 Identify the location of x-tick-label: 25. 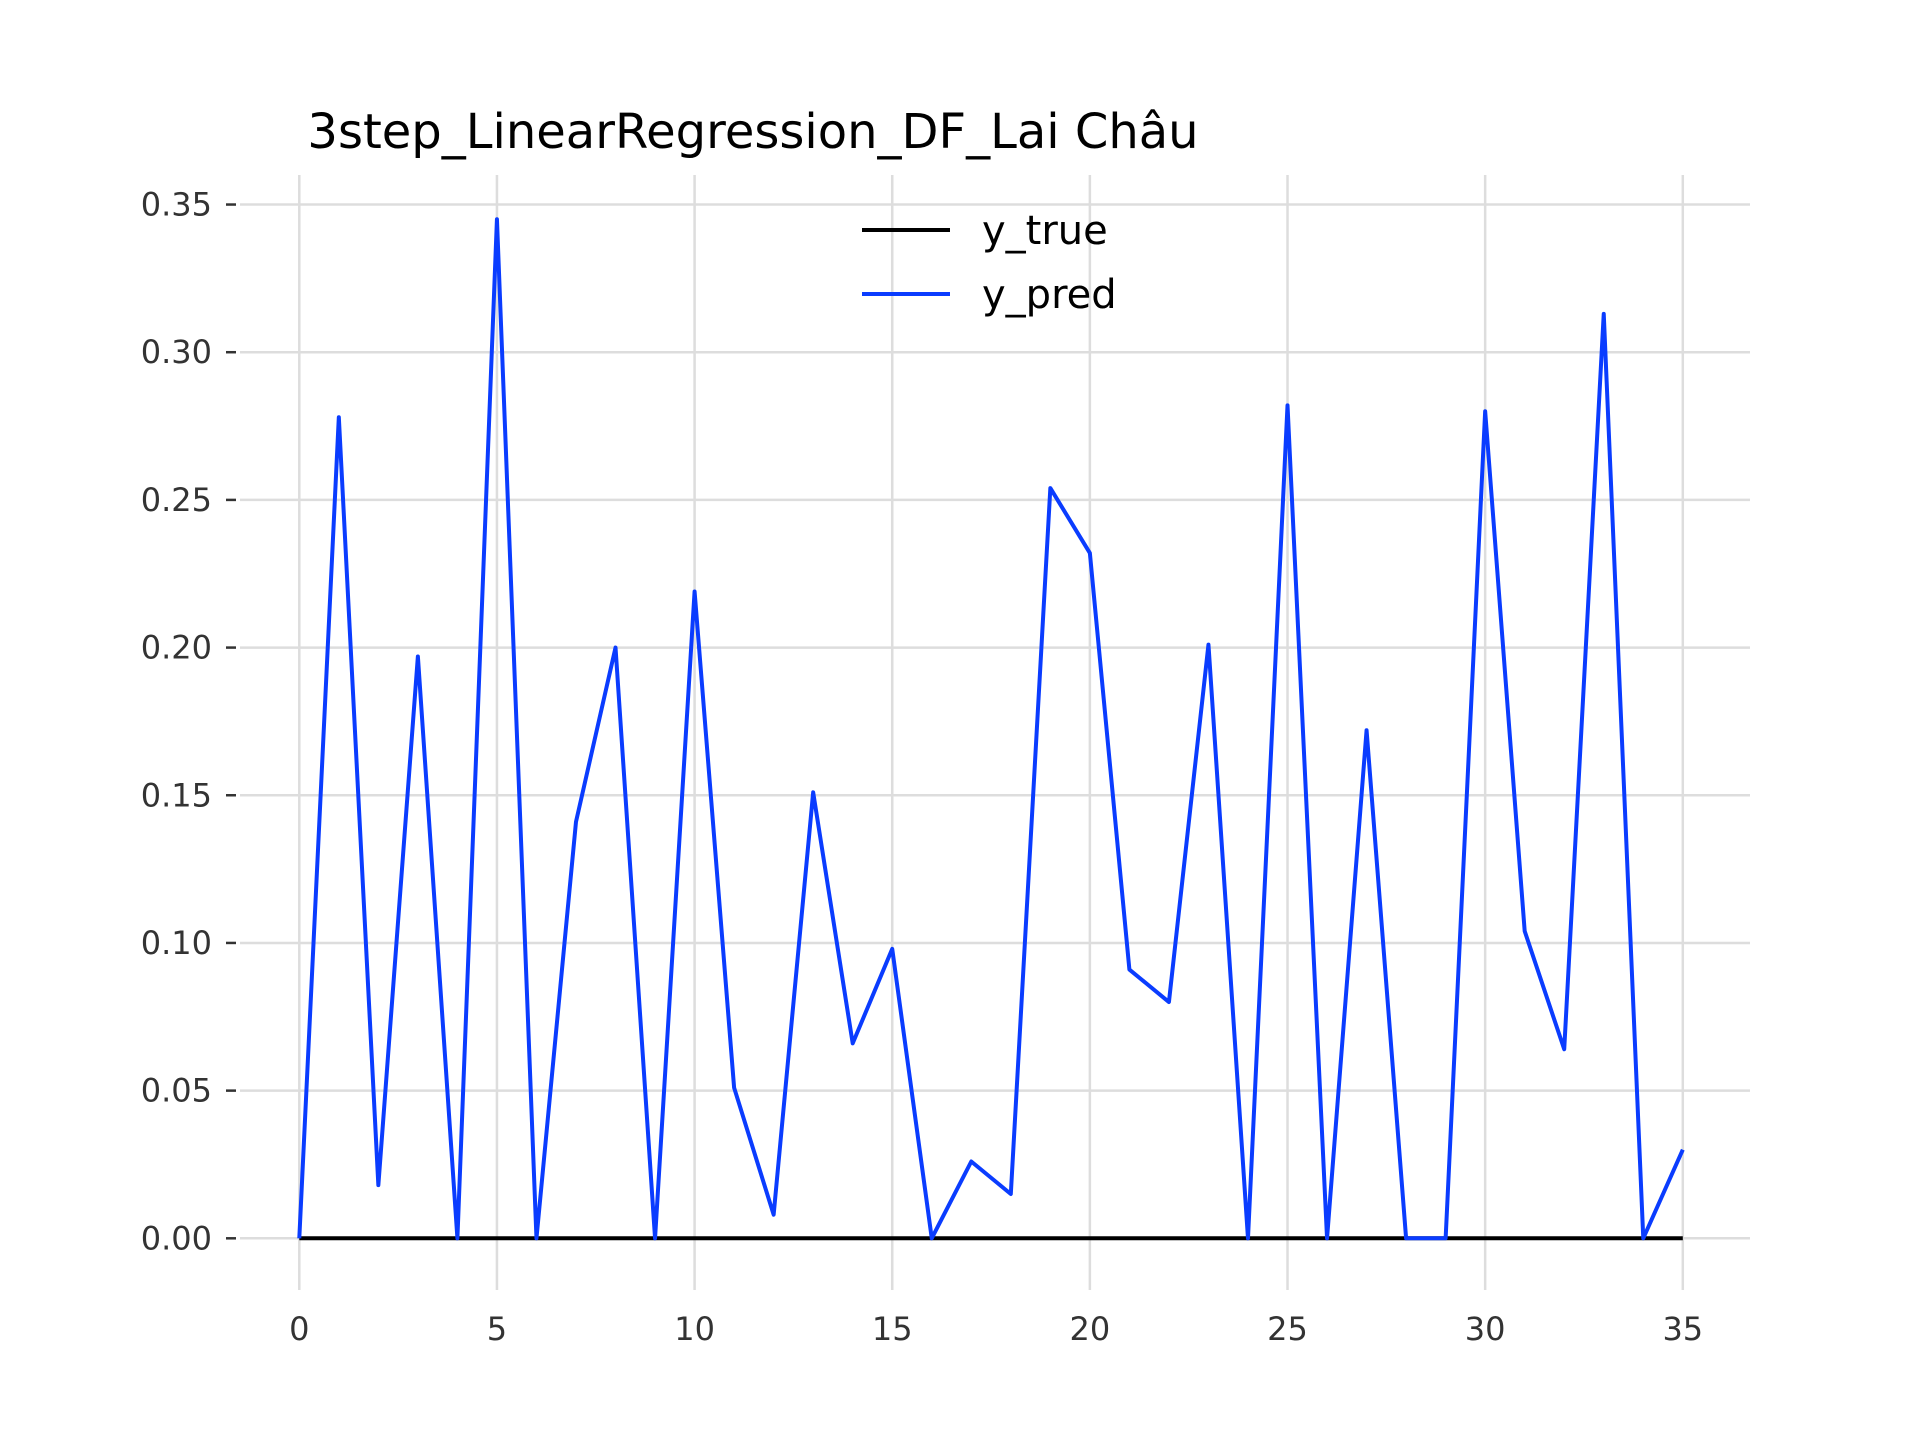
(1287, 1329).